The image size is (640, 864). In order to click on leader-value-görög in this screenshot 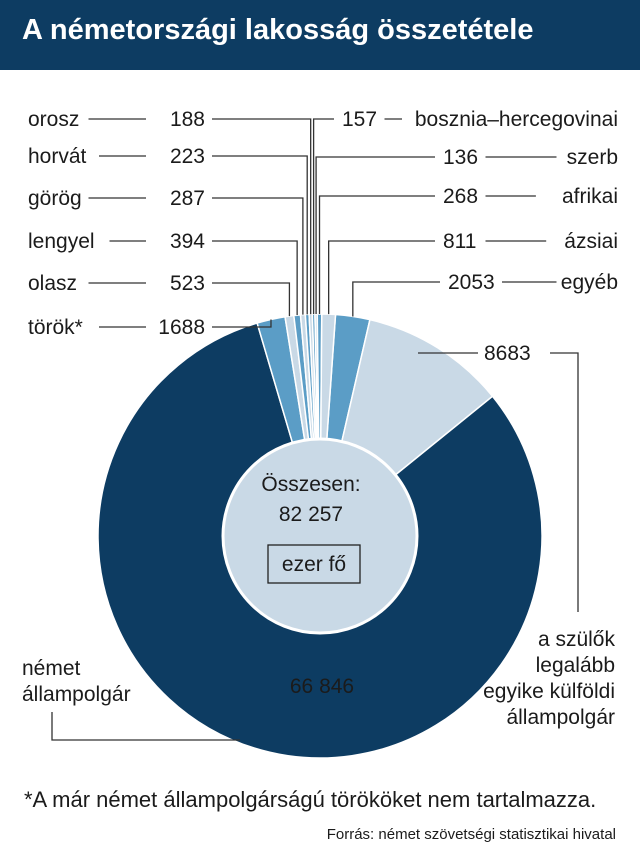, I will do `click(258, 256)`.